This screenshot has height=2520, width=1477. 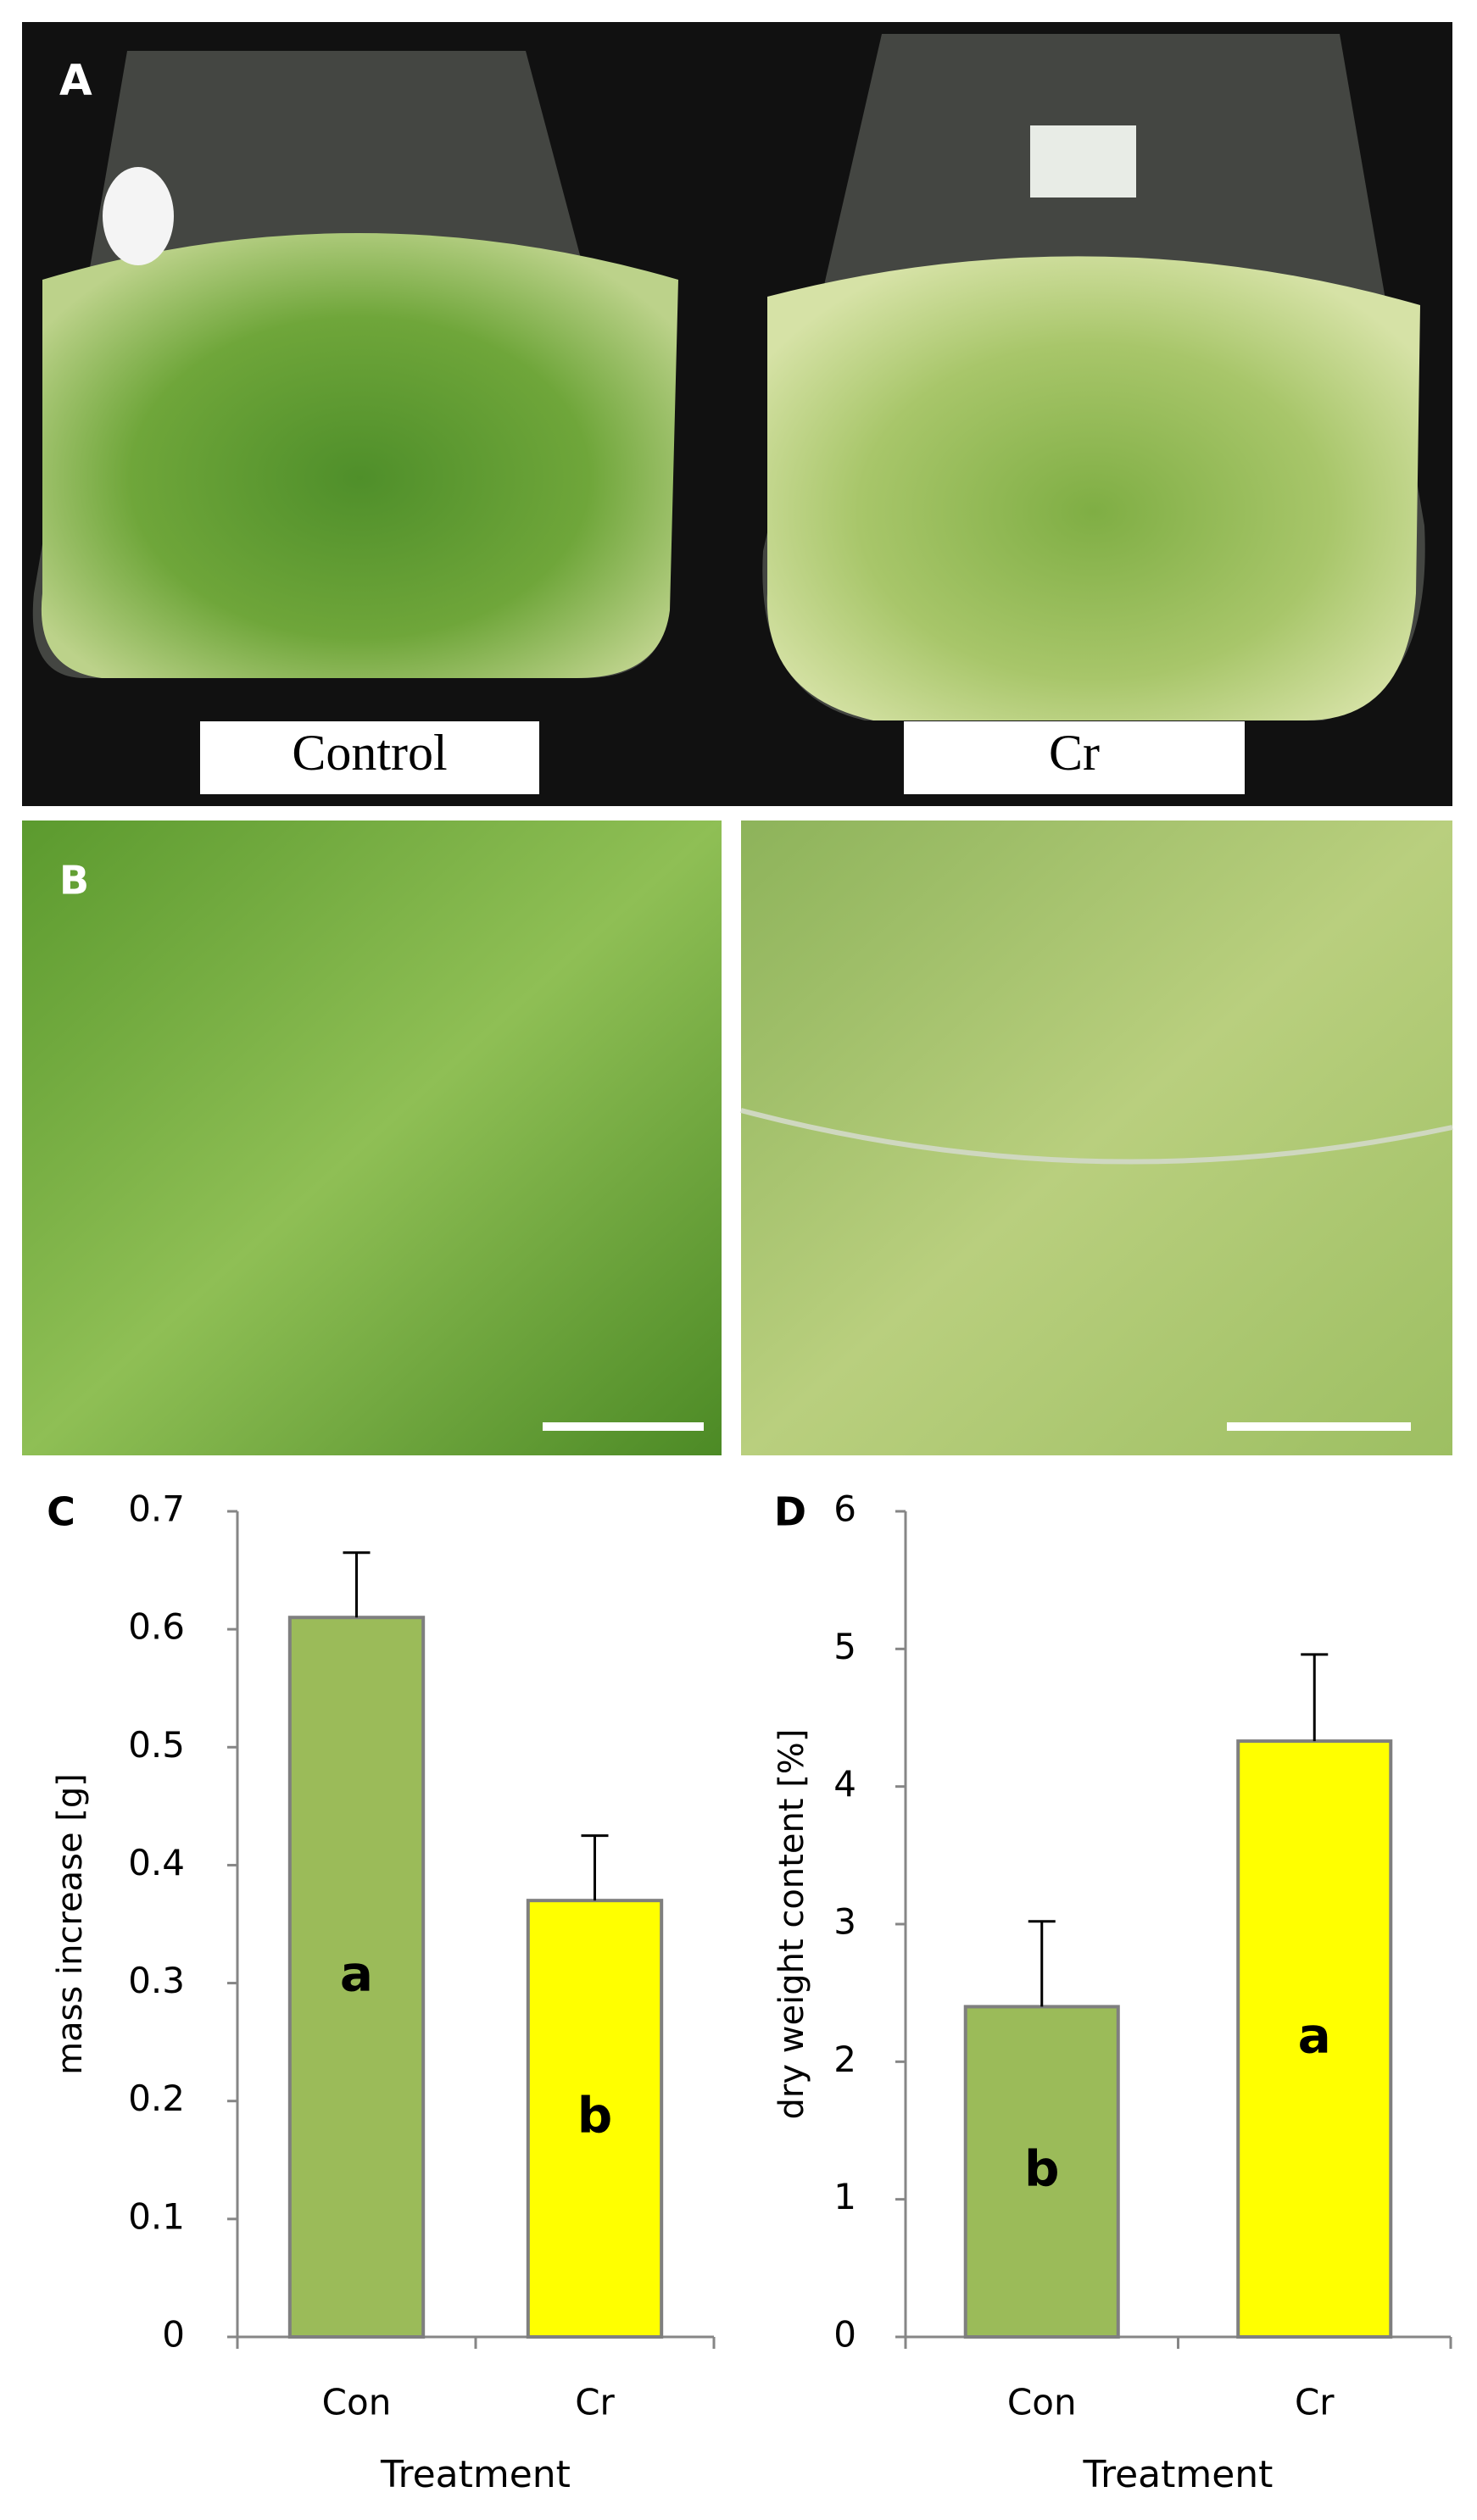 What do you see at coordinates (157, 2098) in the screenshot?
I see `y-tick-label: 0.2` at bounding box center [157, 2098].